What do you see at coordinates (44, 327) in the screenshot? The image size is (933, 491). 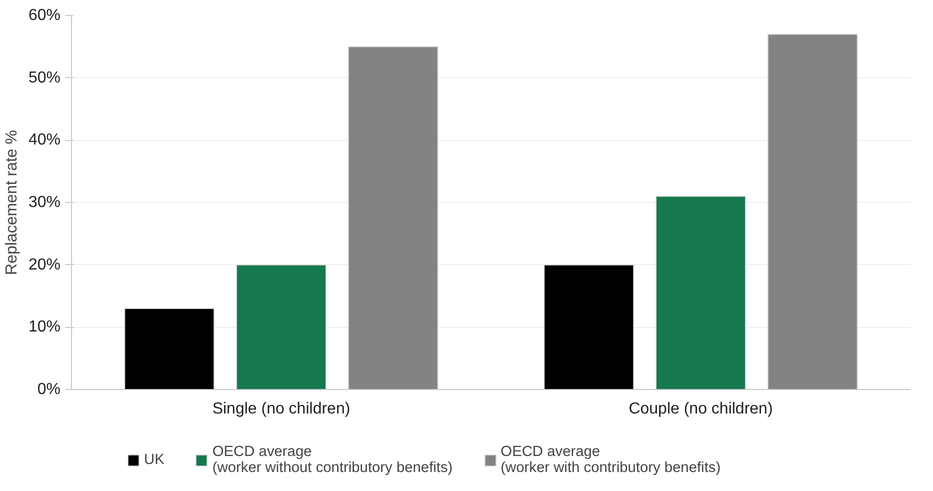 I see `y-tick-label: 10%` at bounding box center [44, 327].